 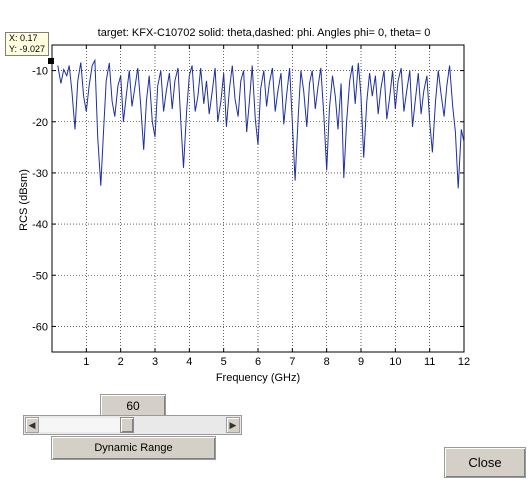 I want to click on data-tip: X: 0.17 Y: -9.027, so click(x=27, y=44).